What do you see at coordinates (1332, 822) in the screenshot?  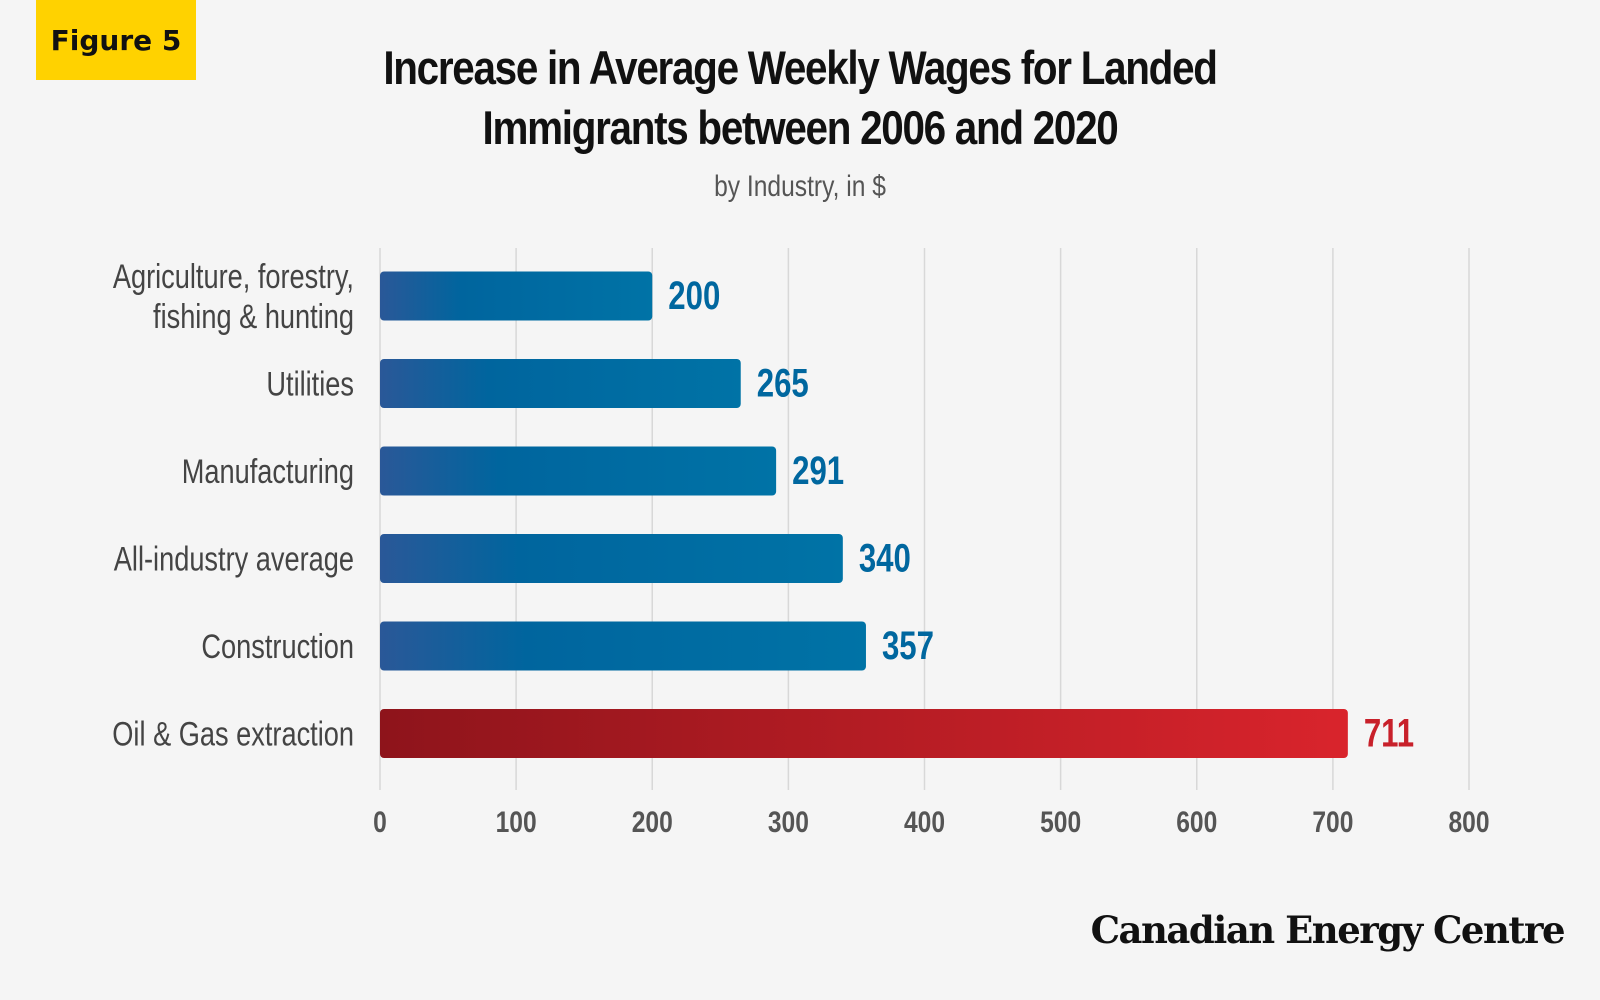 I see `x-tick-label: 700` at bounding box center [1332, 822].